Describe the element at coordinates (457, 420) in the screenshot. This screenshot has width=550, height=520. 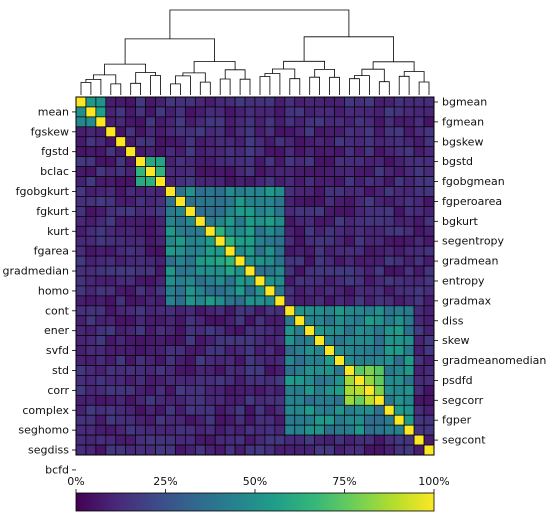
I see `column-label: fgper` at that location.